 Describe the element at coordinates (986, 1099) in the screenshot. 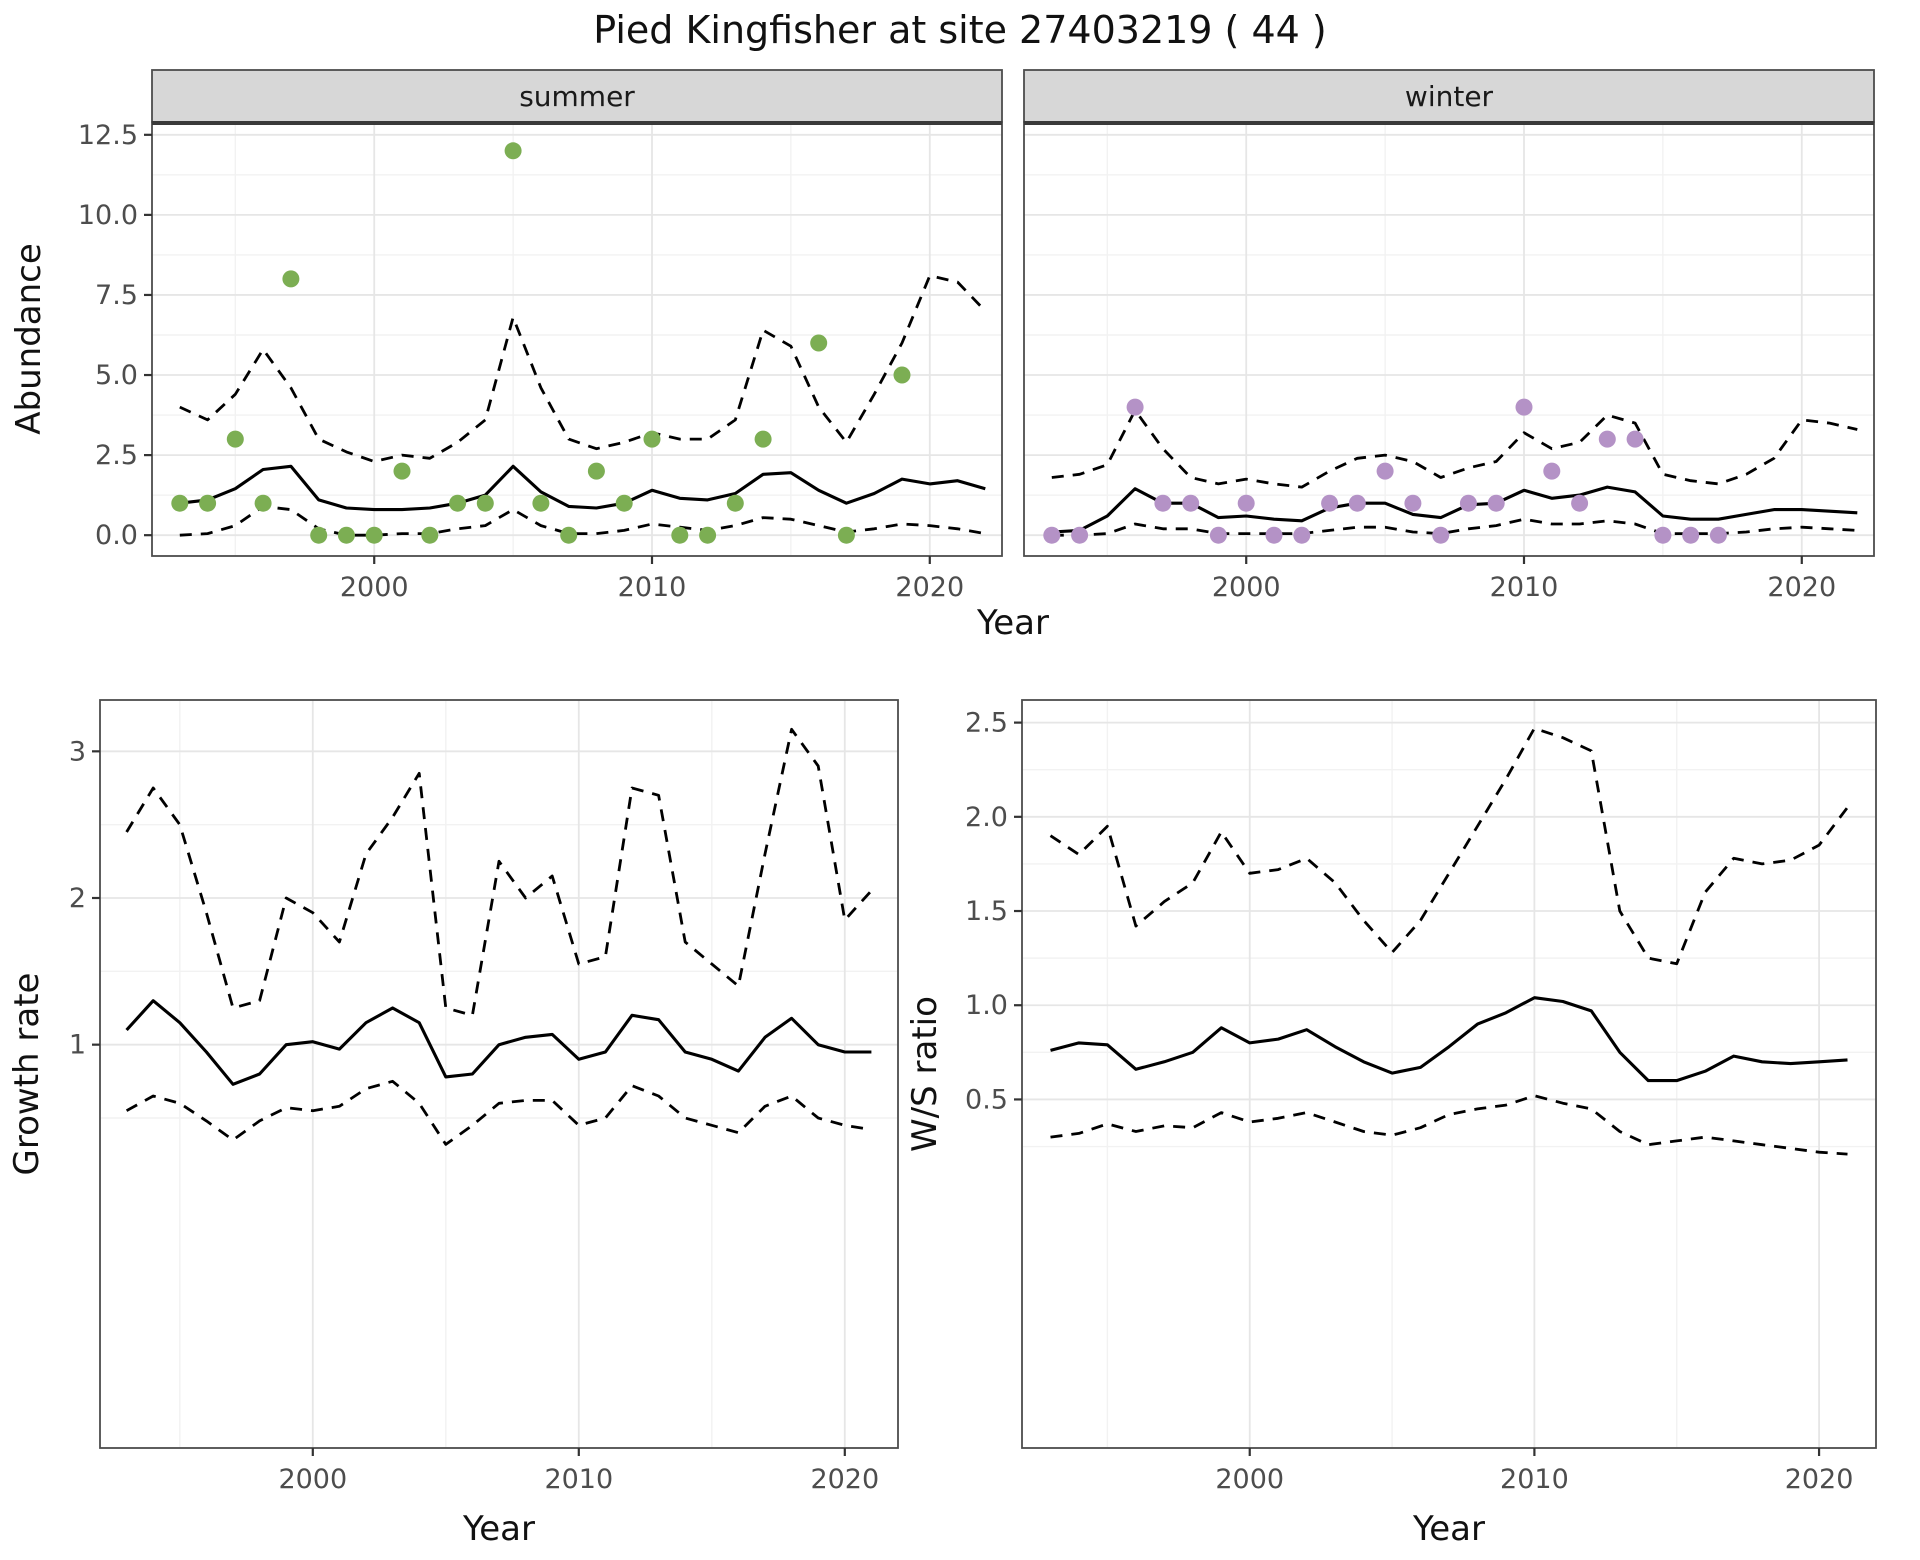

I see `y-tick-label: 0.5` at that location.